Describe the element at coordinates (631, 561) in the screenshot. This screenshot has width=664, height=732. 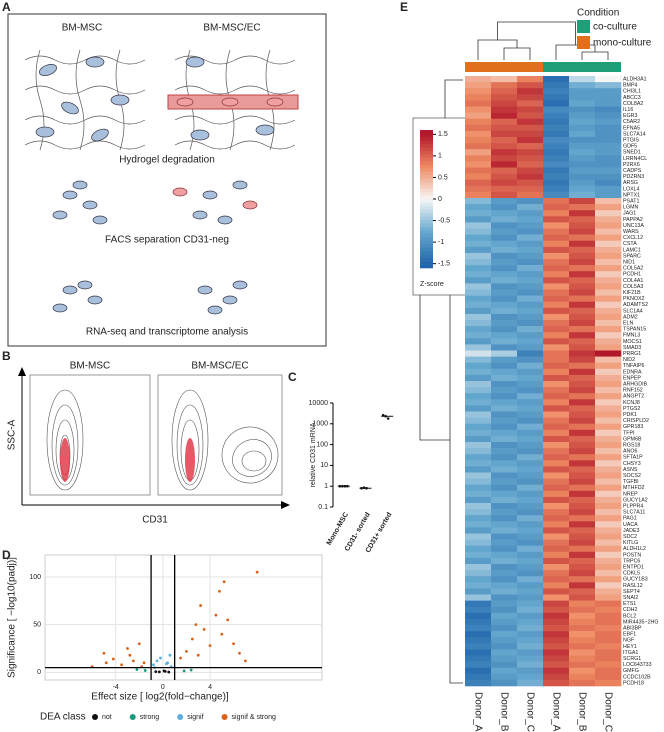
I see `gene-label: TRPC6` at that location.